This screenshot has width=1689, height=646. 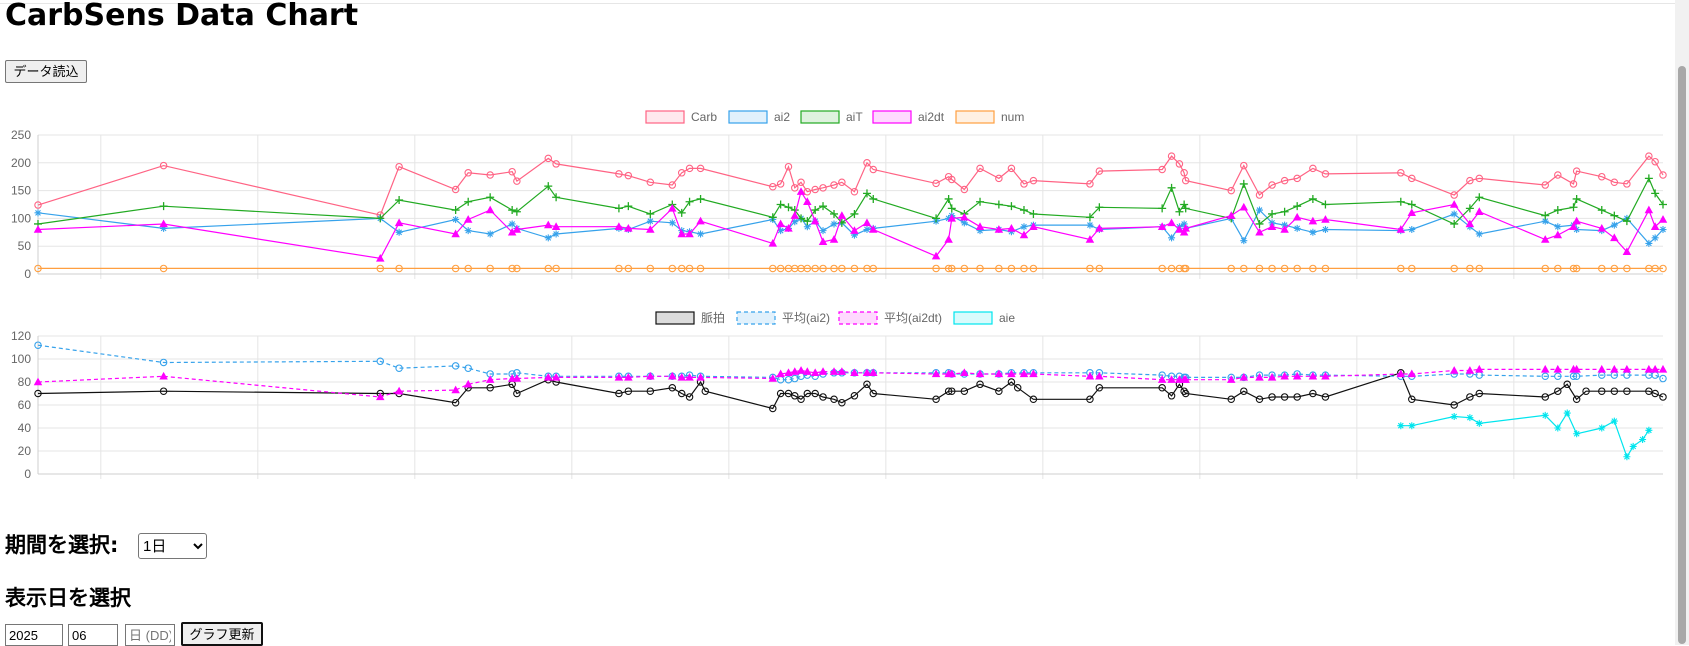 I want to click on month-input, so click(x=93, y=635).